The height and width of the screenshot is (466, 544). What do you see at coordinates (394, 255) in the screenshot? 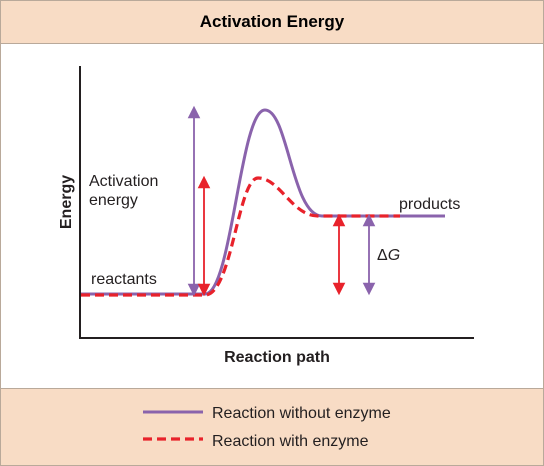
I see `g-variable: G` at bounding box center [394, 255].